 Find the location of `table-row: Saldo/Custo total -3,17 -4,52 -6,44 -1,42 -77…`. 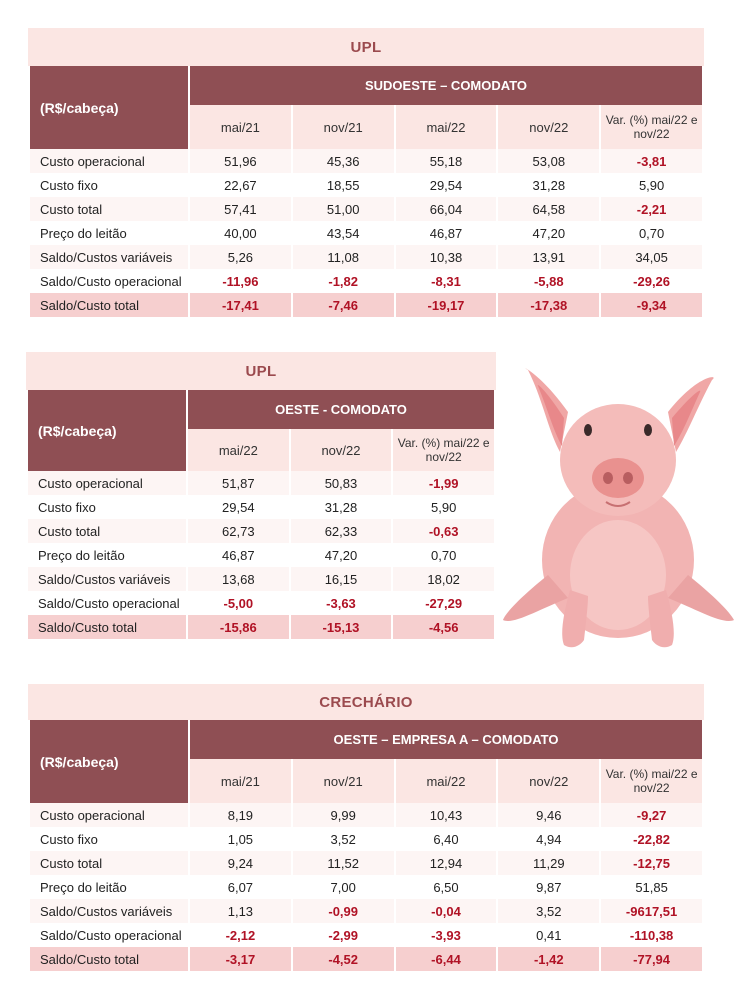

table-row: Saldo/Custo total -3,17 -4,52 -6,44 -1,42 -77… is located at coordinates (366, 959).